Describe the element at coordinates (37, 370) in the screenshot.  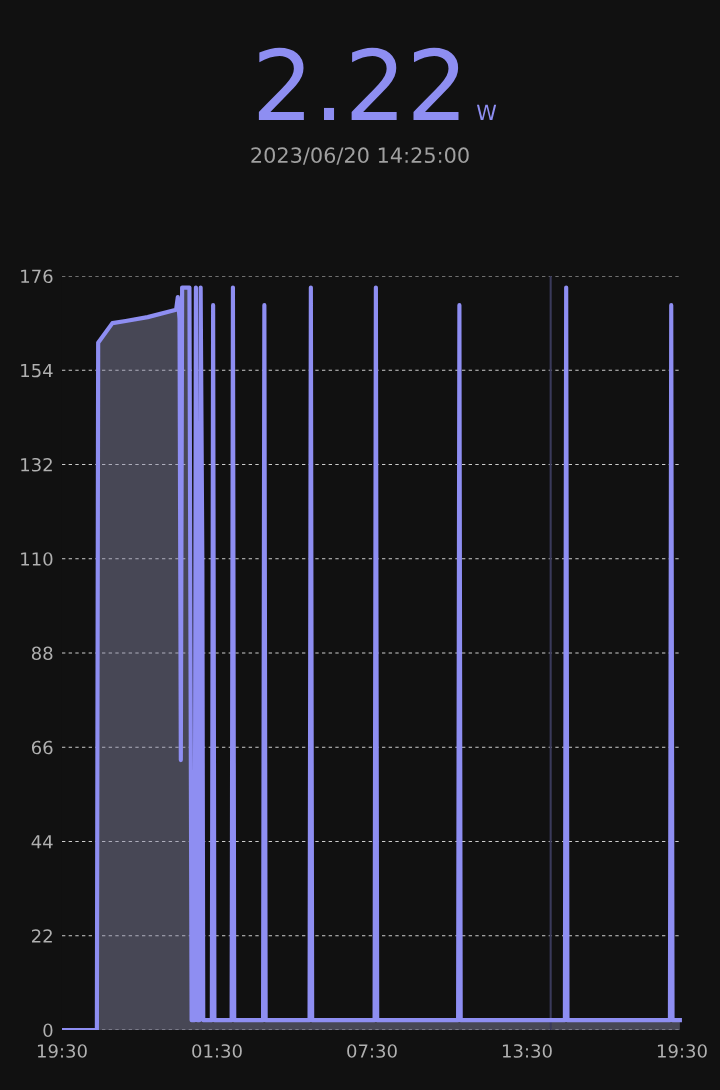
I see `y-tick-label: 154` at that location.